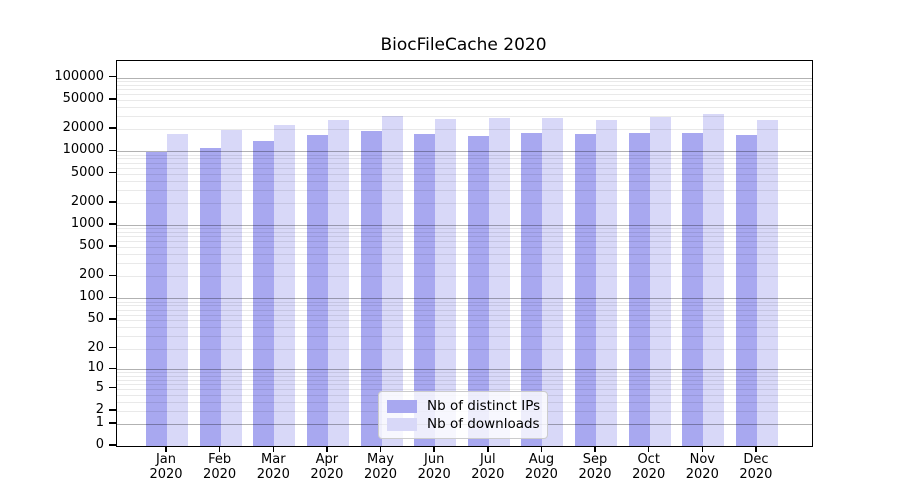 Image resolution: width=900 pixels, height=500 pixels. Describe the element at coordinates (767, 283) in the screenshot. I see `bar-downloads-dec` at that location.